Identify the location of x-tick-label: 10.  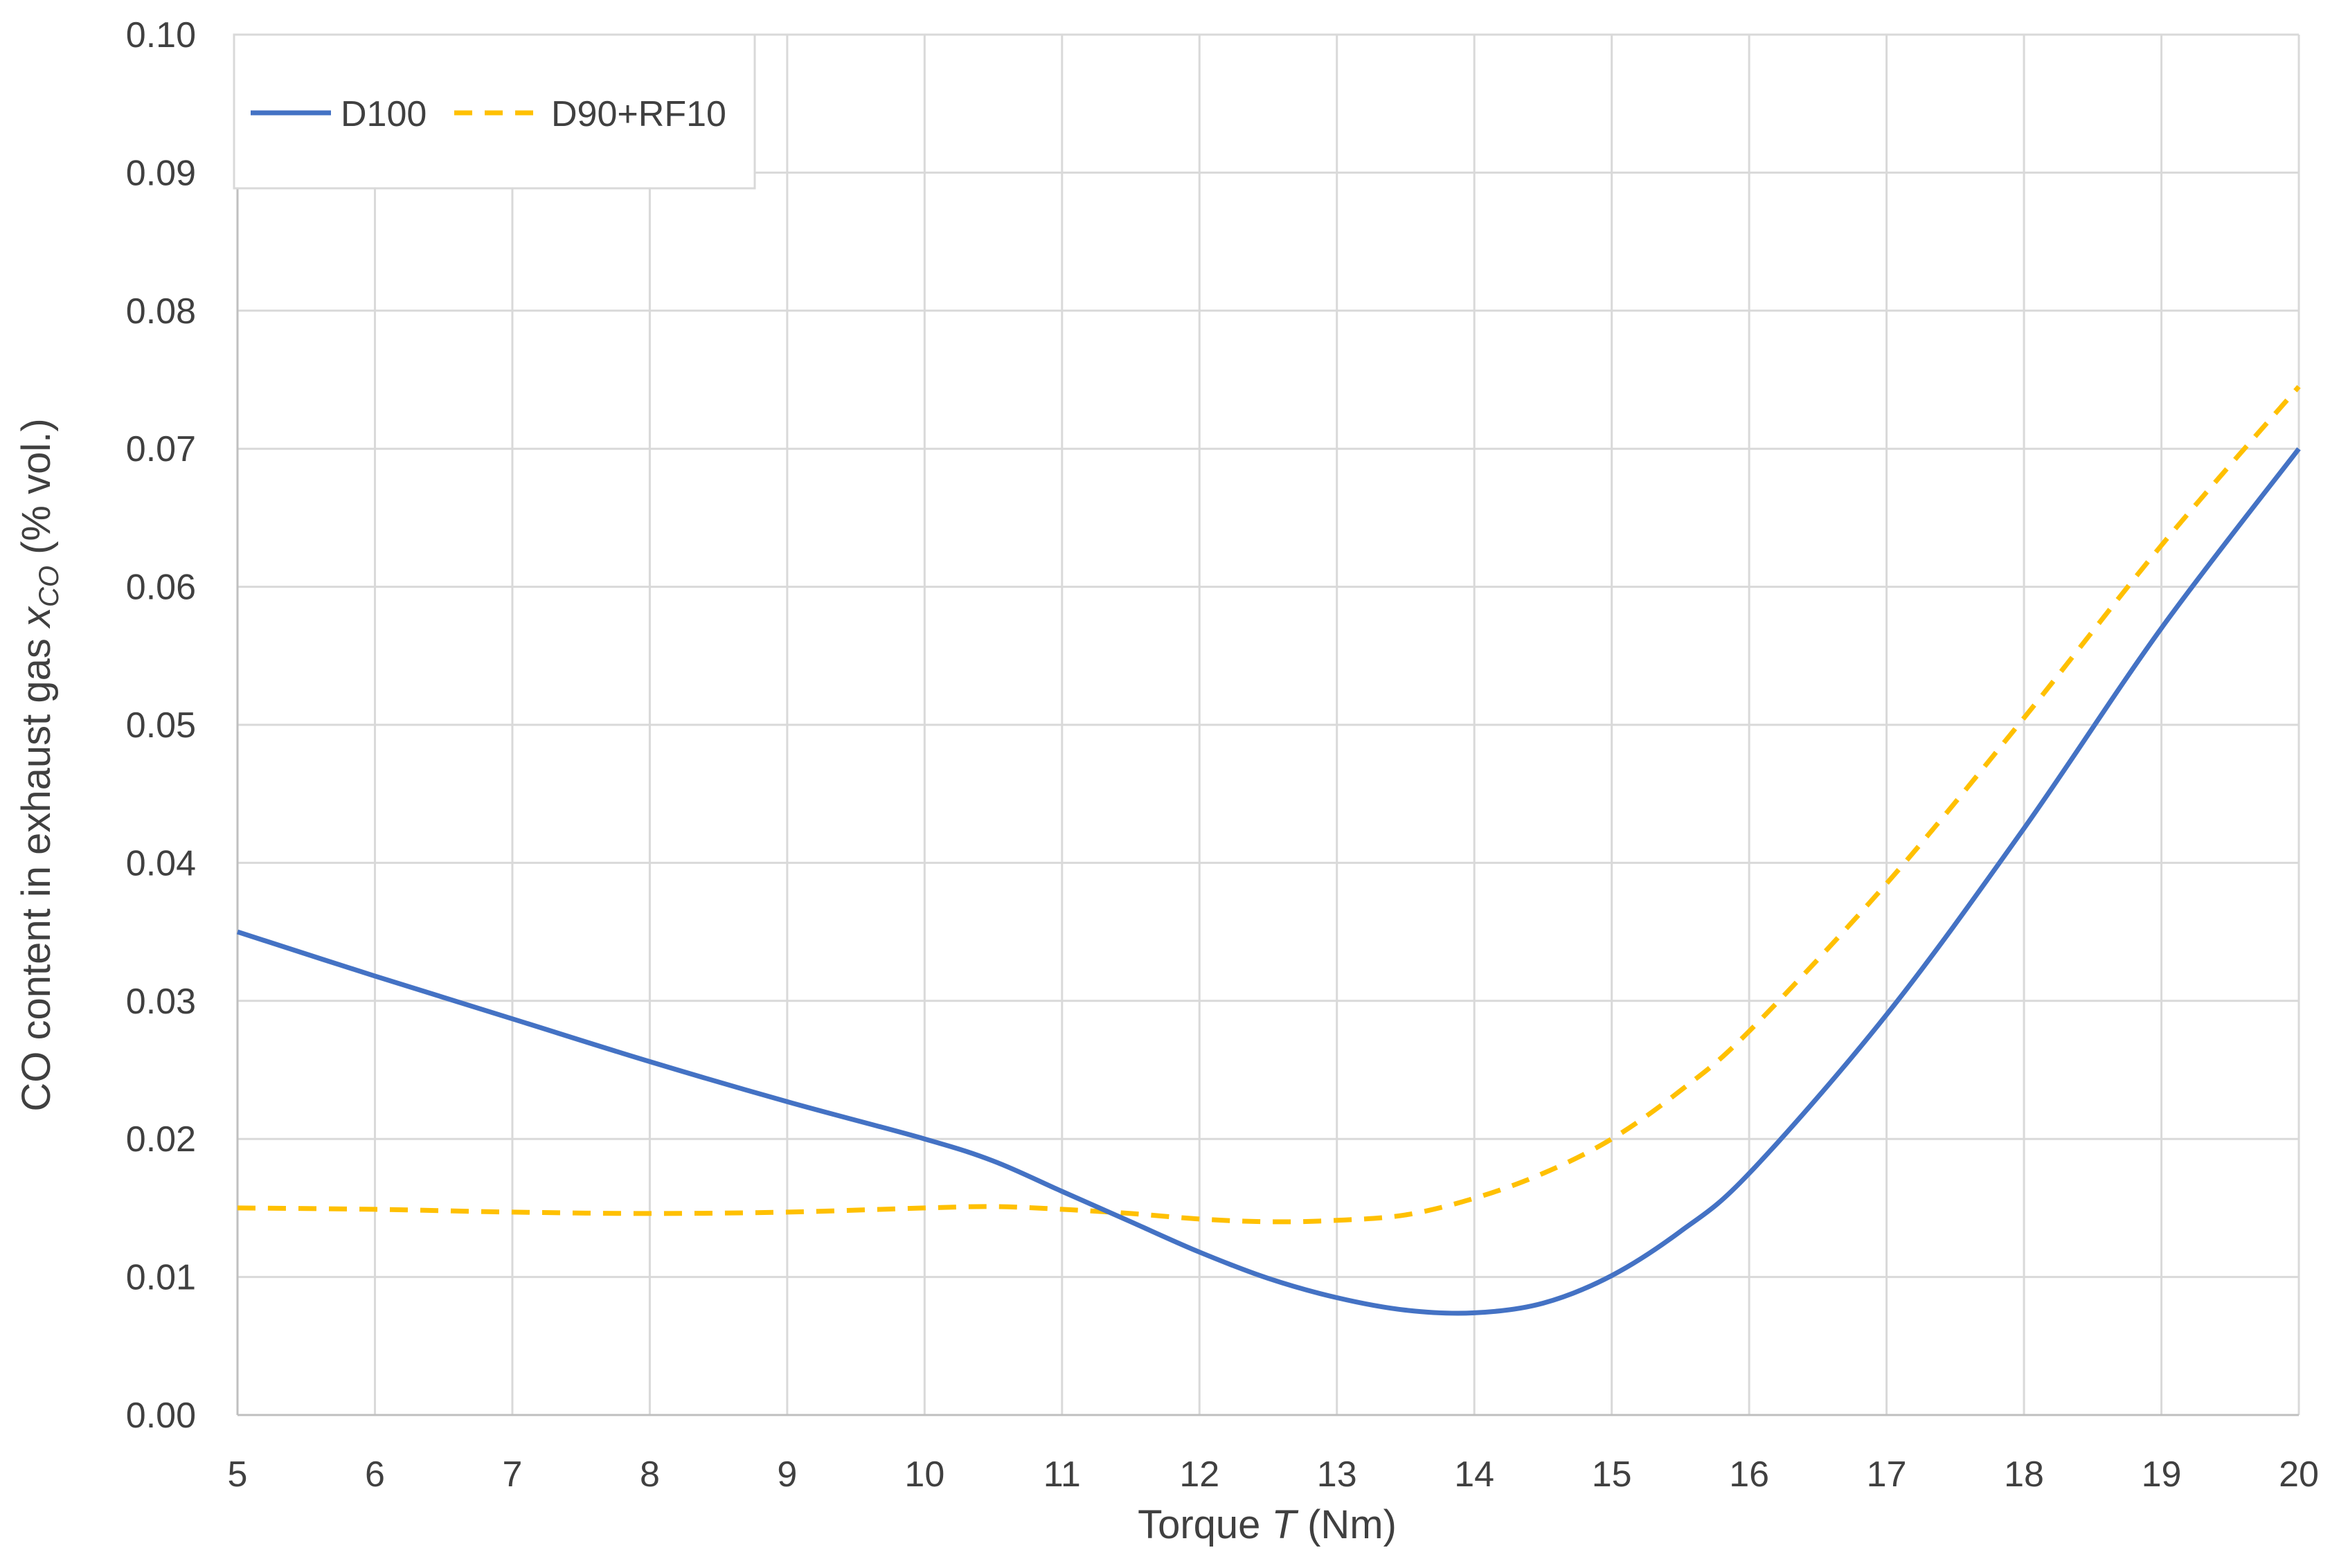
(924, 1474).